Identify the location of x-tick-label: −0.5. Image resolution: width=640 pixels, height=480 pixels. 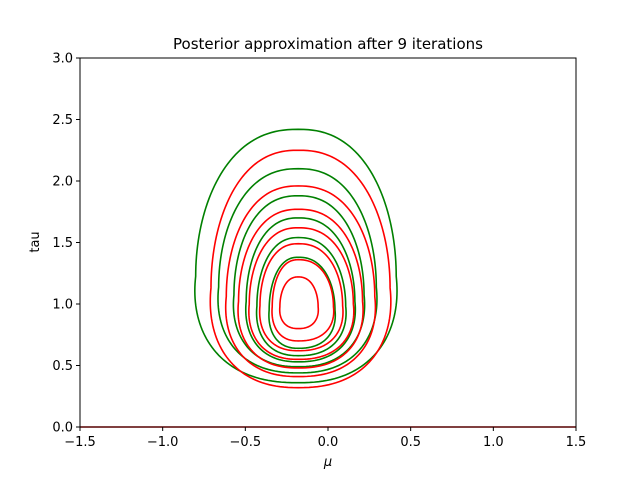
(246, 442).